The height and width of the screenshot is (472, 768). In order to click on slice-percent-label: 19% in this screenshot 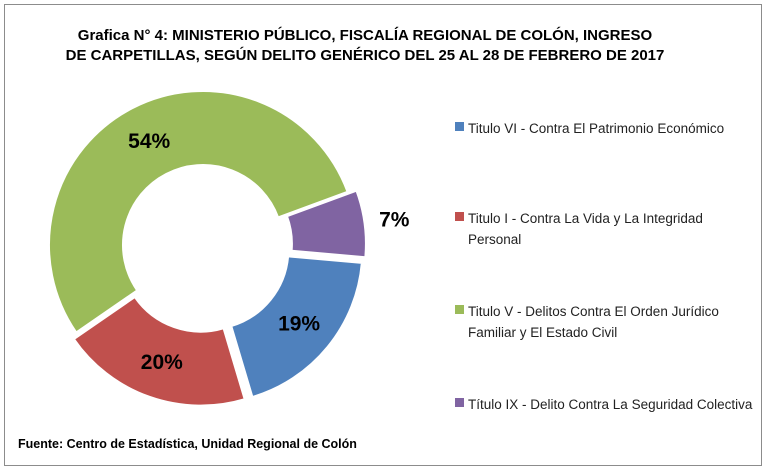, I will do `click(299, 323)`.